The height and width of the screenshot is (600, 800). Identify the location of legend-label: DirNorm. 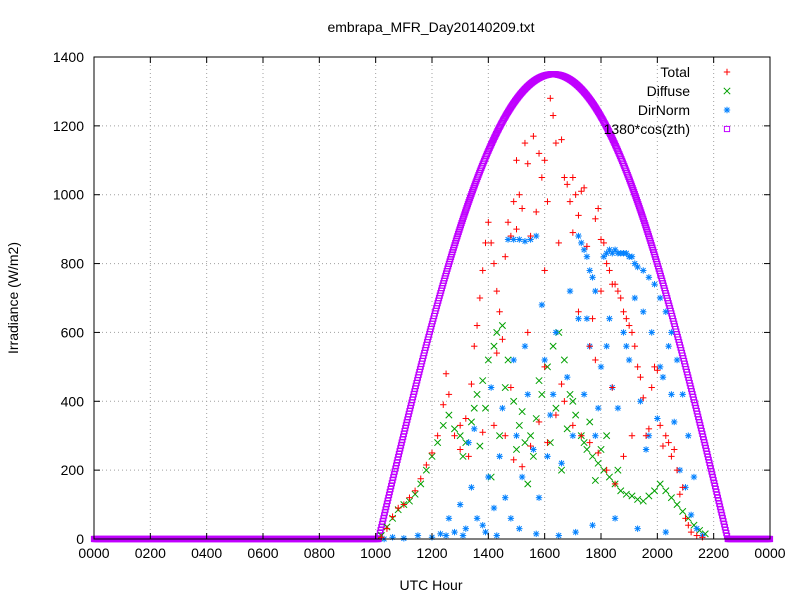
(664, 110).